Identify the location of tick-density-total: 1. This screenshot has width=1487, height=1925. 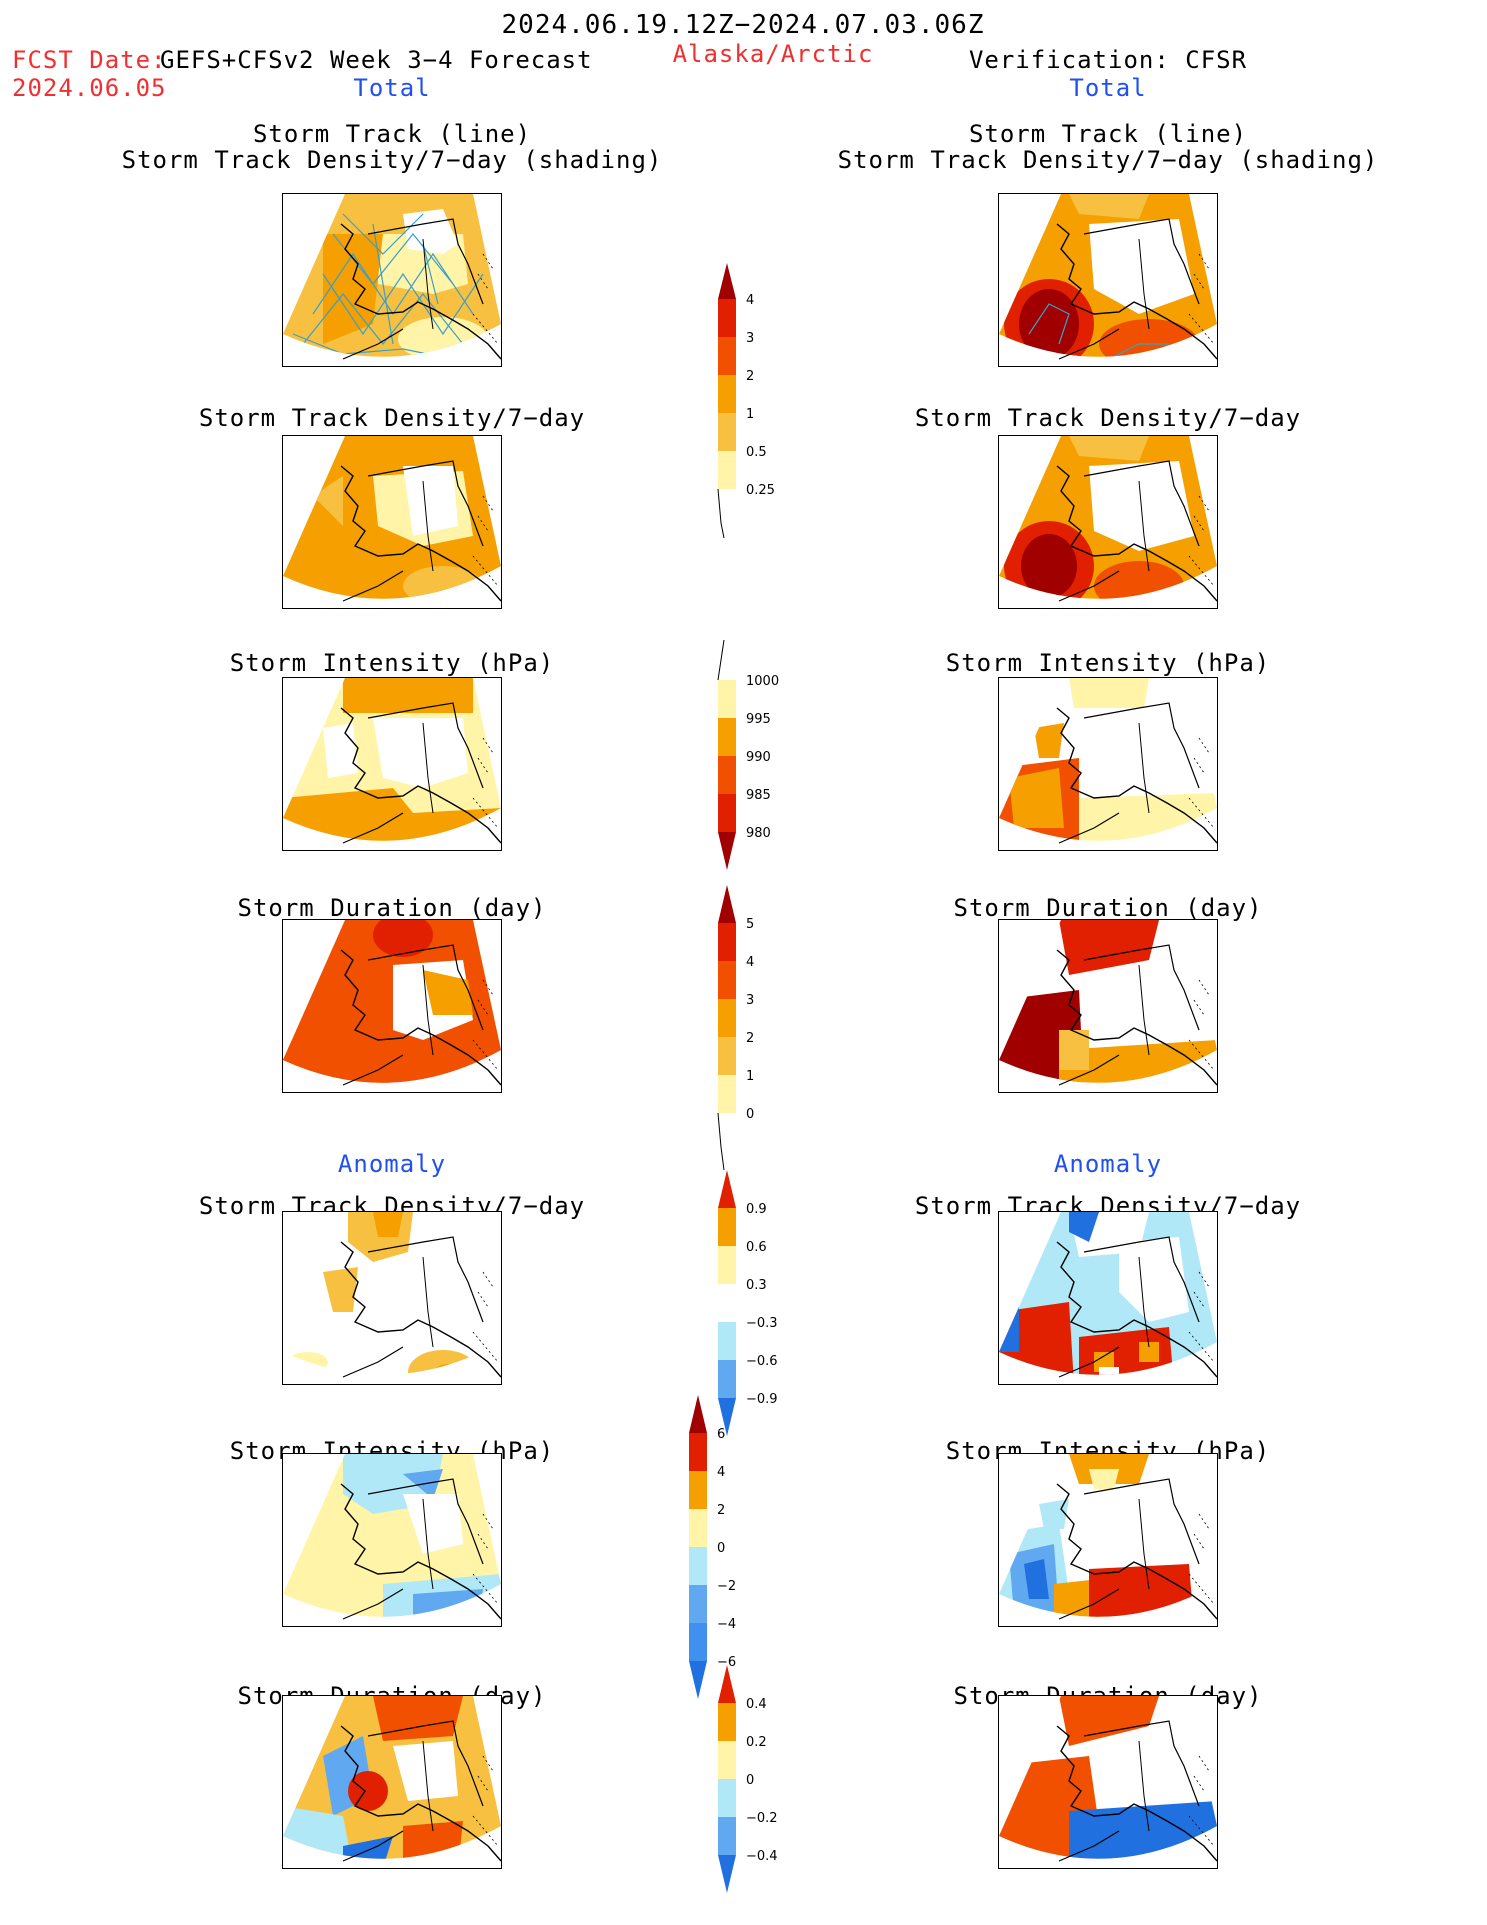
(750, 414).